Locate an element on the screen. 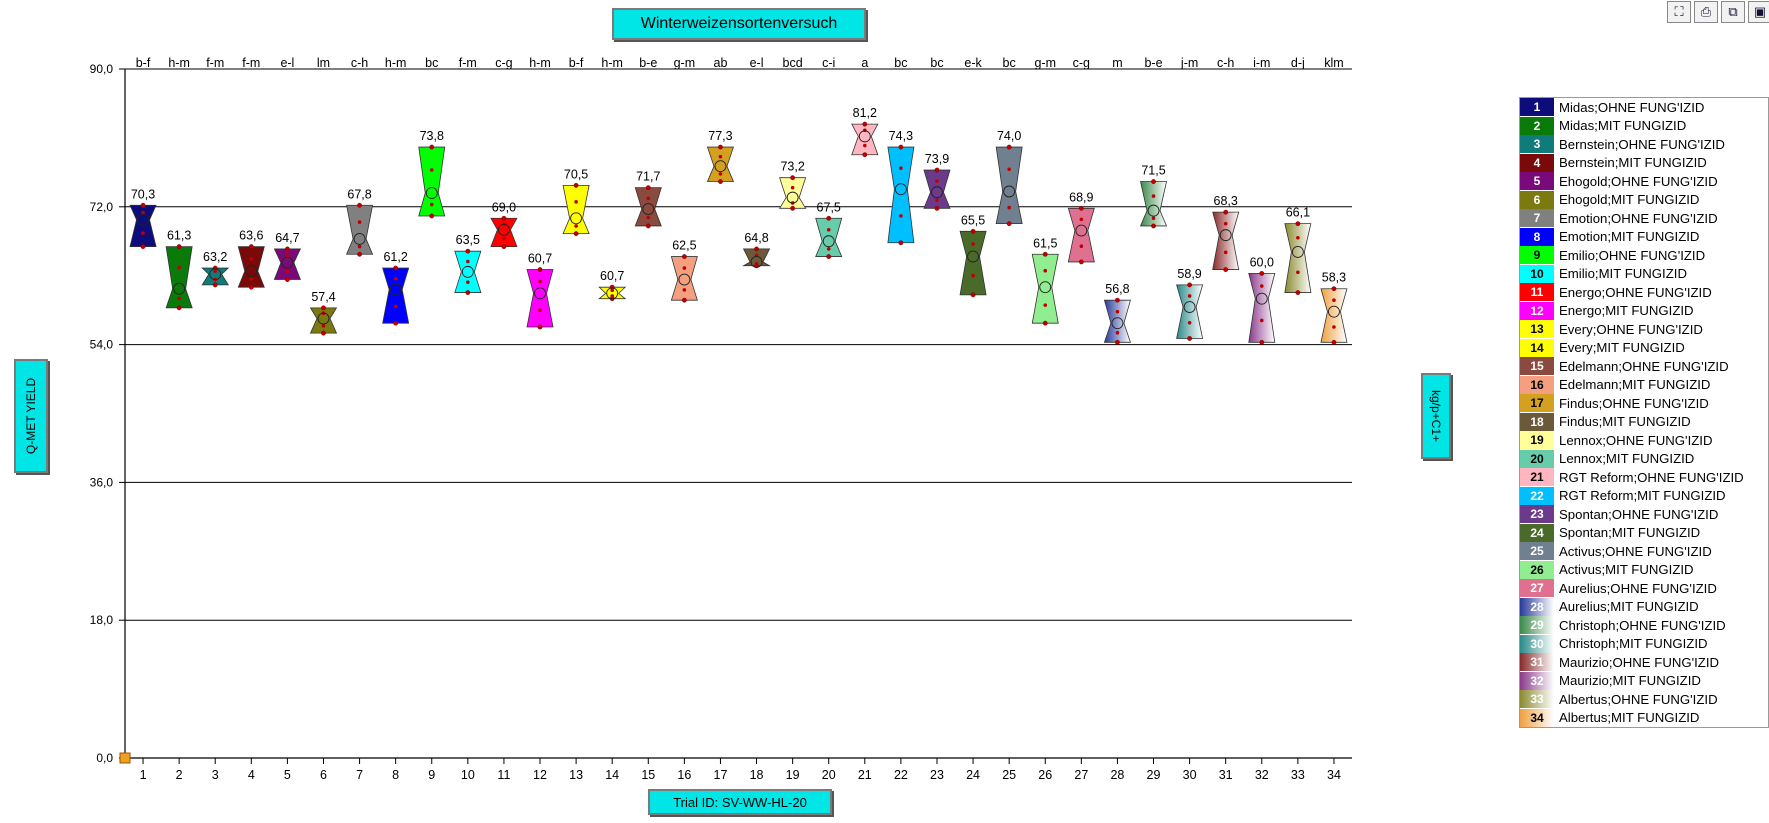 This screenshot has width=1769, height=823. legend-item: 32 Maurizio;MIT FUNGIZID is located at coordinates (1644, 681).